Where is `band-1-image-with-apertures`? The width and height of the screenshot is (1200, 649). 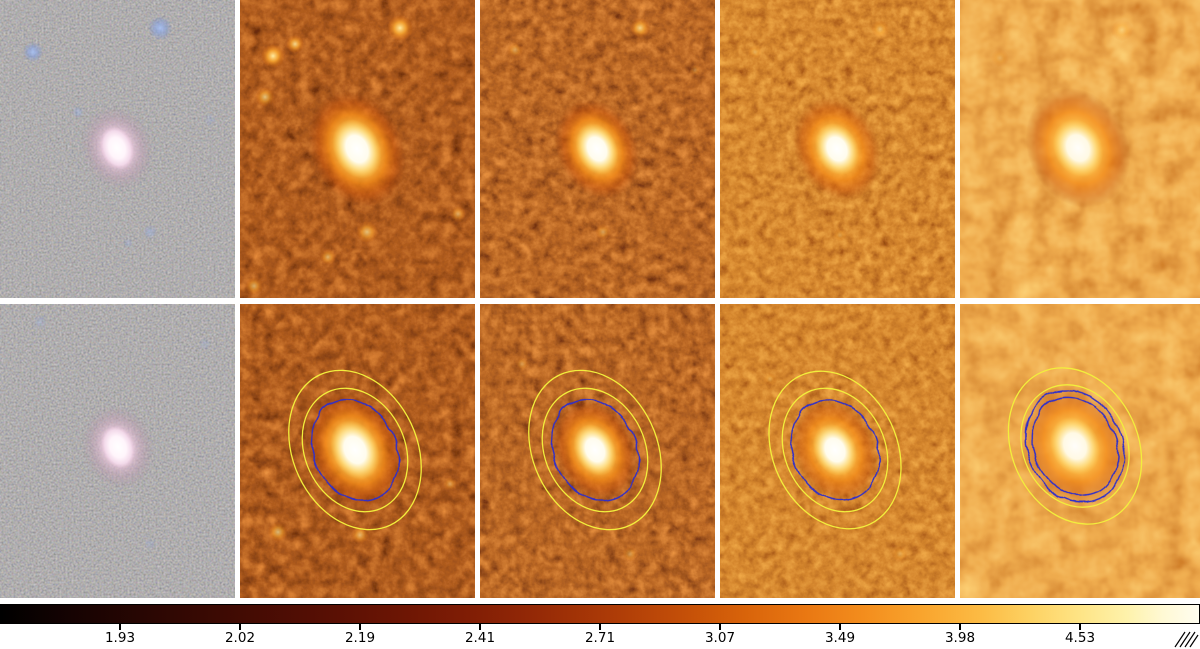
band-1-image-with-apertures is located at coordinates (357, 451).